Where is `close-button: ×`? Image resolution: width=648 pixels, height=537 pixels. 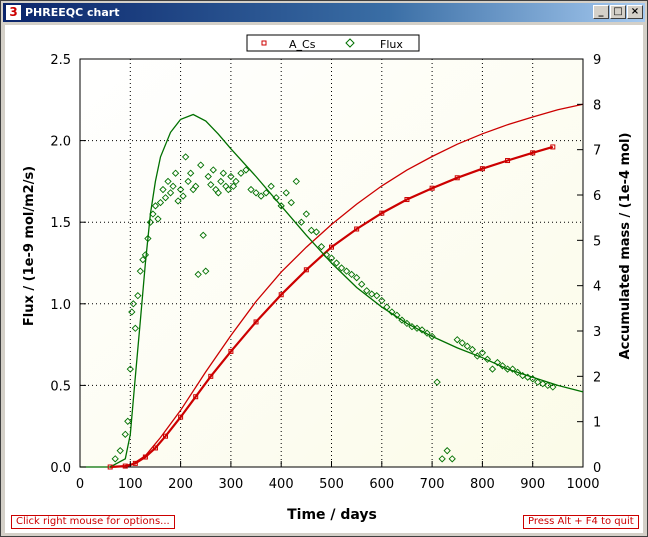 close-button: × is located at coordinates (635, 12).